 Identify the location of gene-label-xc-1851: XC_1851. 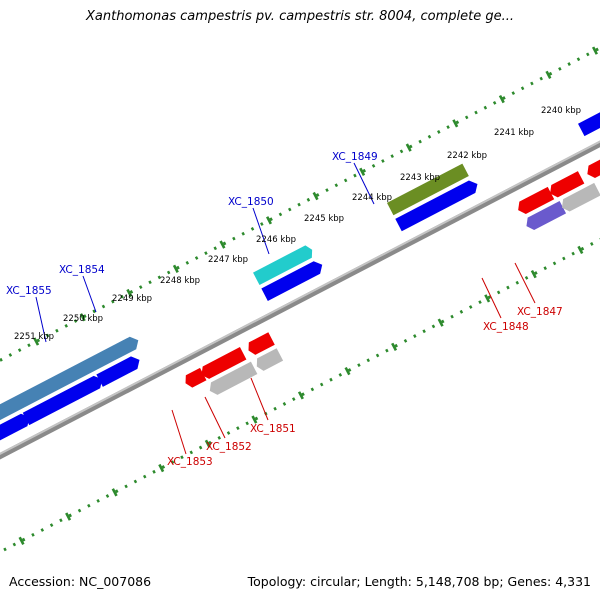
(273, 429).